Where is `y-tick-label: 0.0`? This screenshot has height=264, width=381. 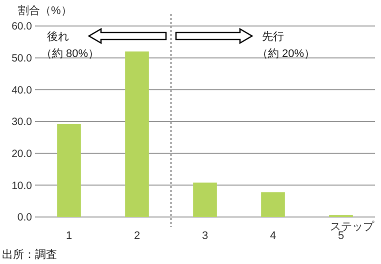
y-tick-label: 0.0 is located at coordinates (24, 218).